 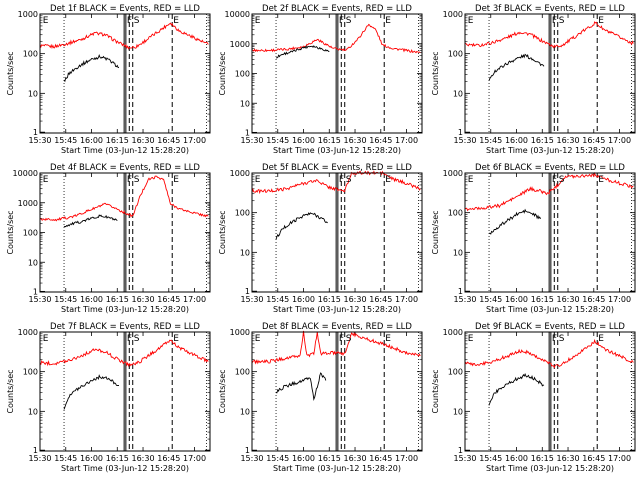 I want to click on chart-title: Det 4f BLACK = Events, RED = LLD, so click(x=125, y=168).